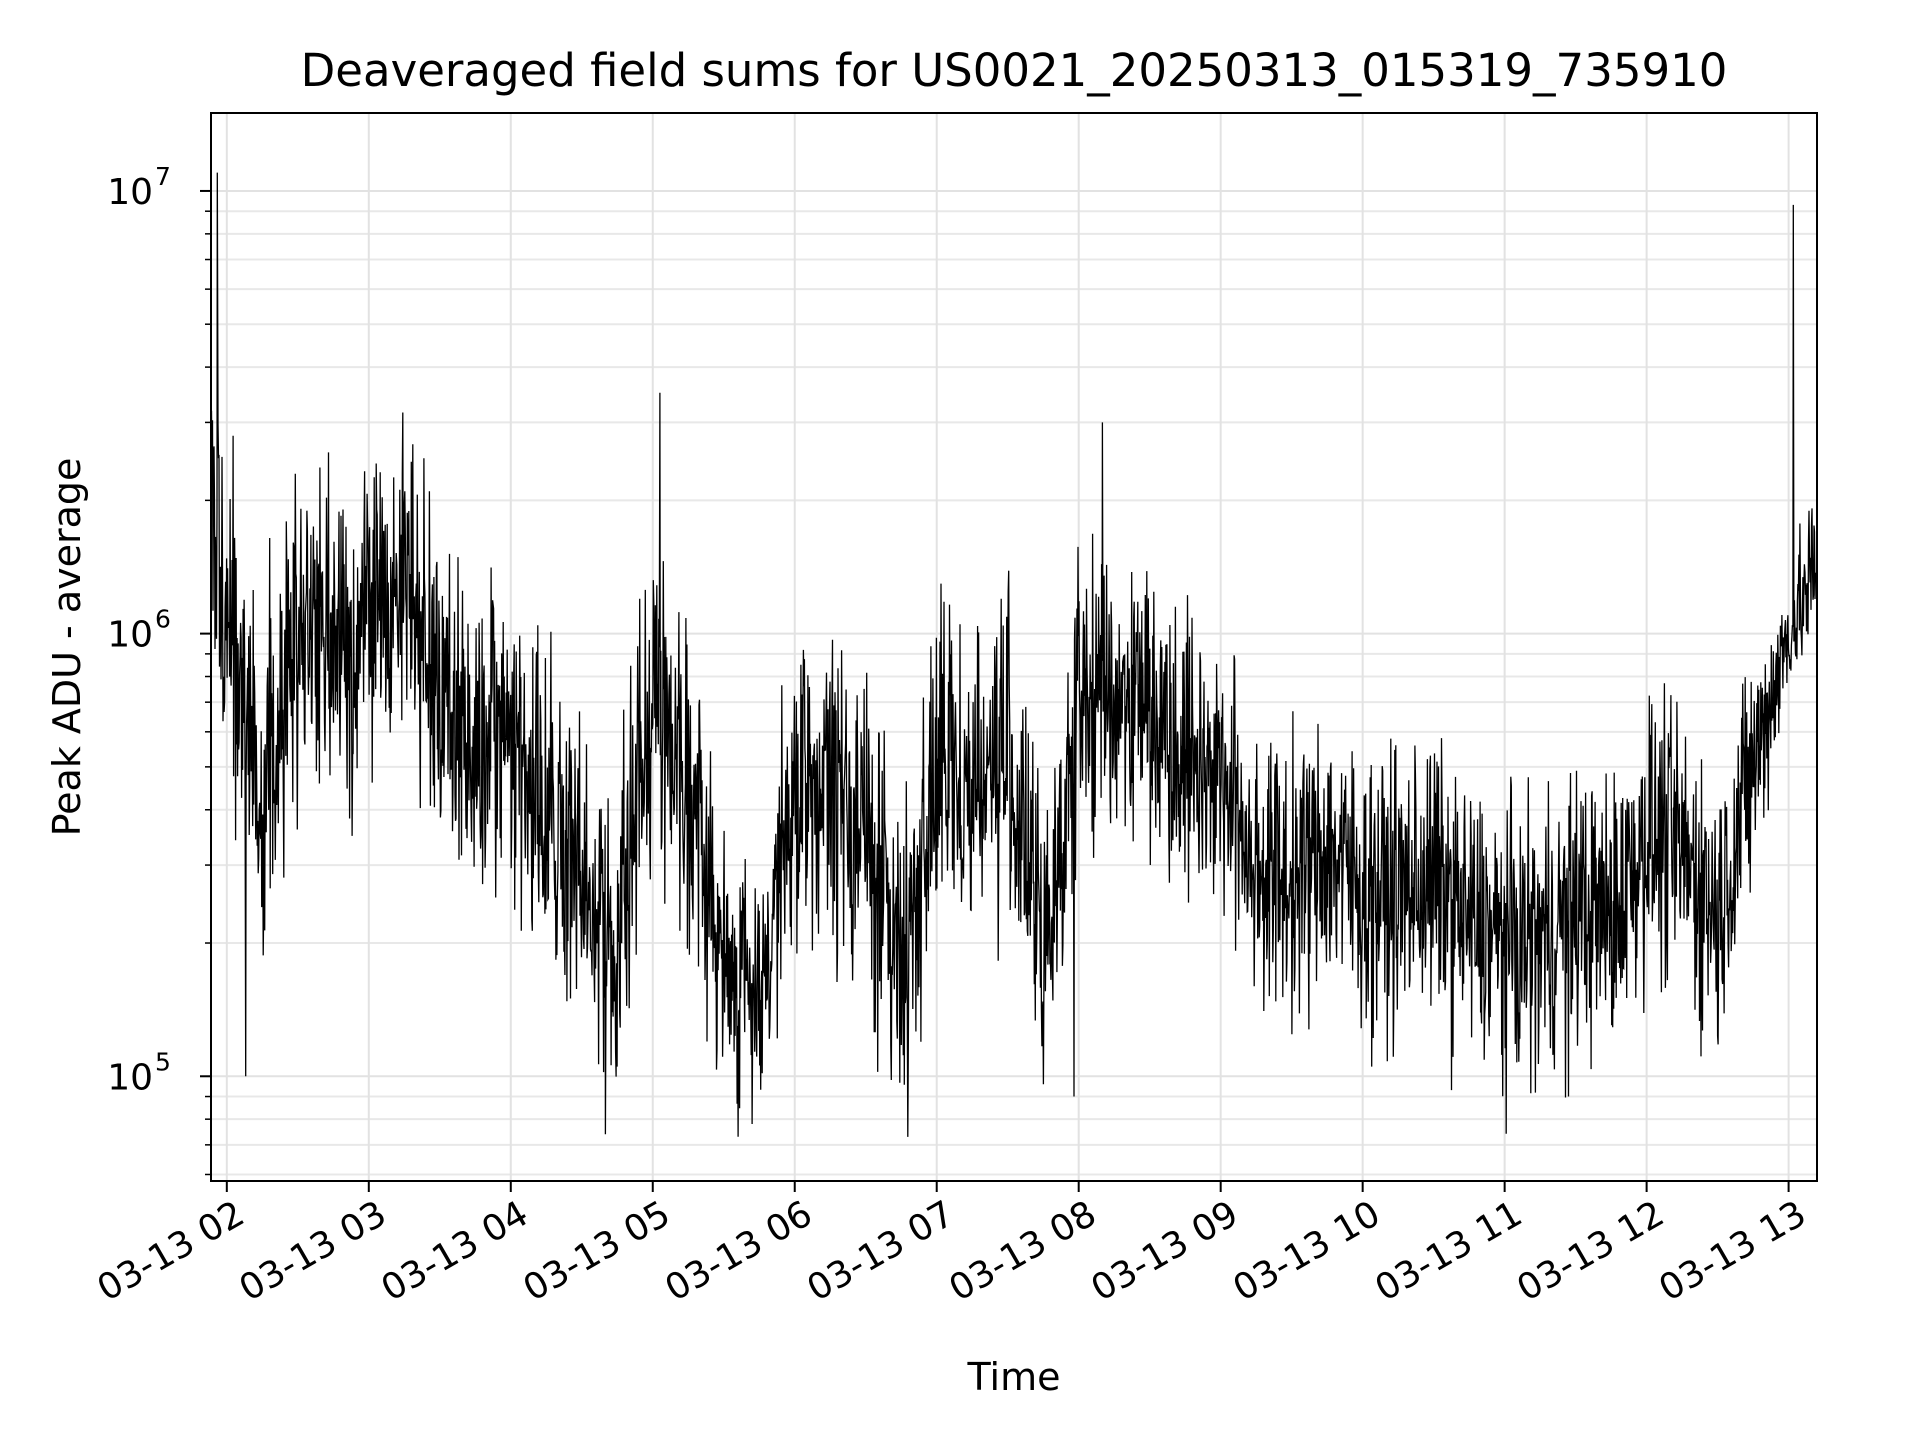  What do you see at coordinates (1014, 1377) in the screenshot?
I see `x-axis-label: Time` at bounding box center [1014, 1377].